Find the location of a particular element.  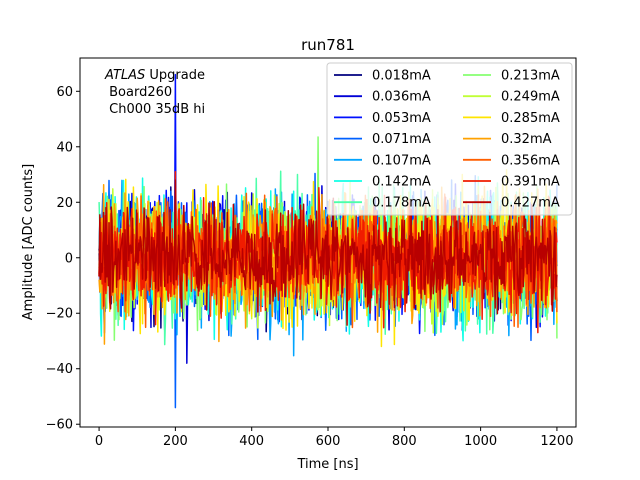

y-tick-label: 0 is located at coordinates (69, 258).